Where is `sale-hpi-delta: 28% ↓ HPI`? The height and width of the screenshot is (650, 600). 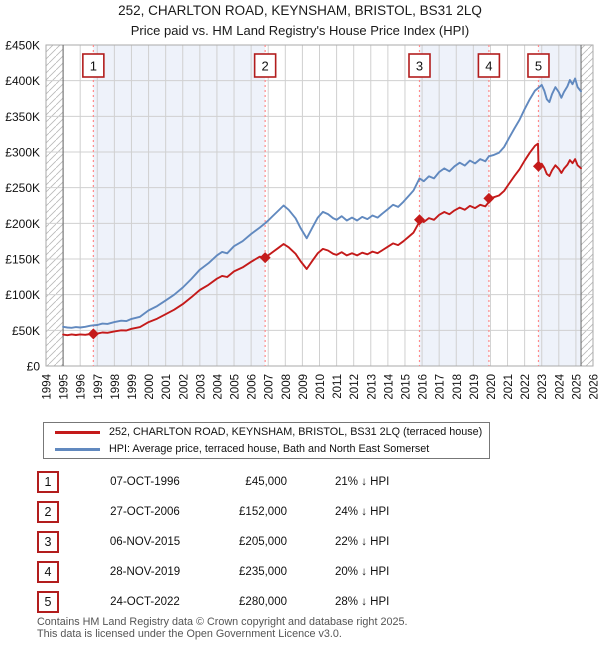 sale-hpi-delta: 28% ↓ HPI is located at coordinates (362, 602).